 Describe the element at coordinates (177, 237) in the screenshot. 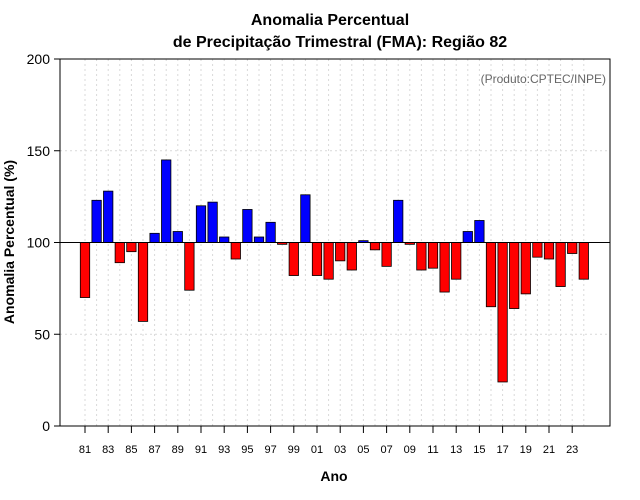

I see `bar-1989` at that location.